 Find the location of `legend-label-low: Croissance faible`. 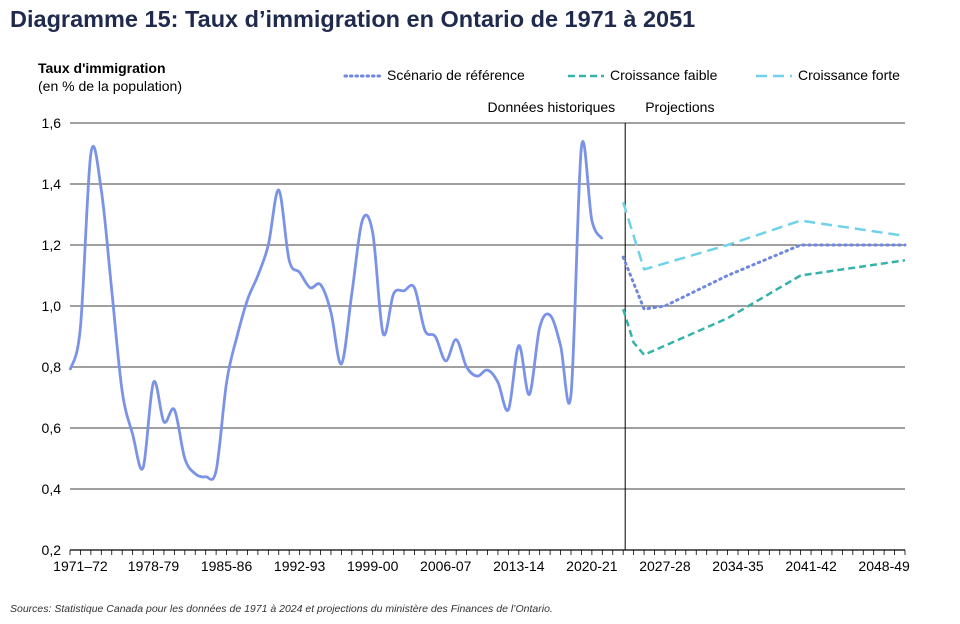

legend-label-low: Croissance faible is located at coordinates (664, 75).